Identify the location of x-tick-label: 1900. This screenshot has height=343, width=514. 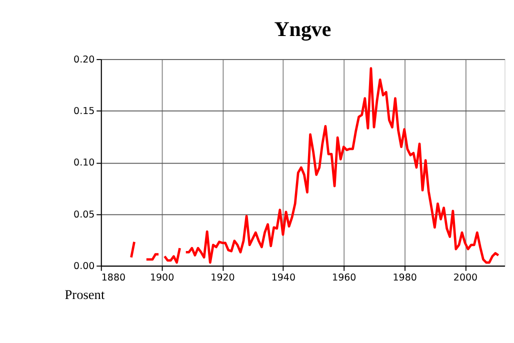
(162, 278).